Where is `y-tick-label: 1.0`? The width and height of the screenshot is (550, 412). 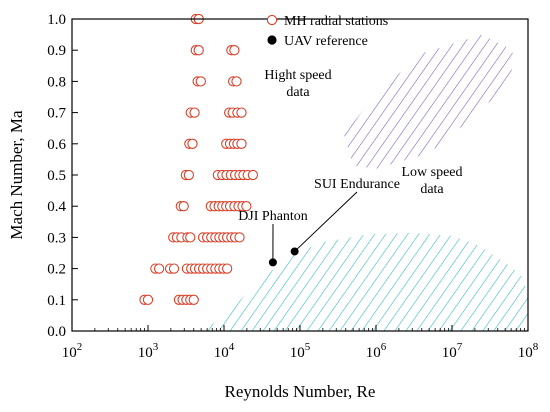
y-tick-label: 1.0 is located at coordinates (56, 20).